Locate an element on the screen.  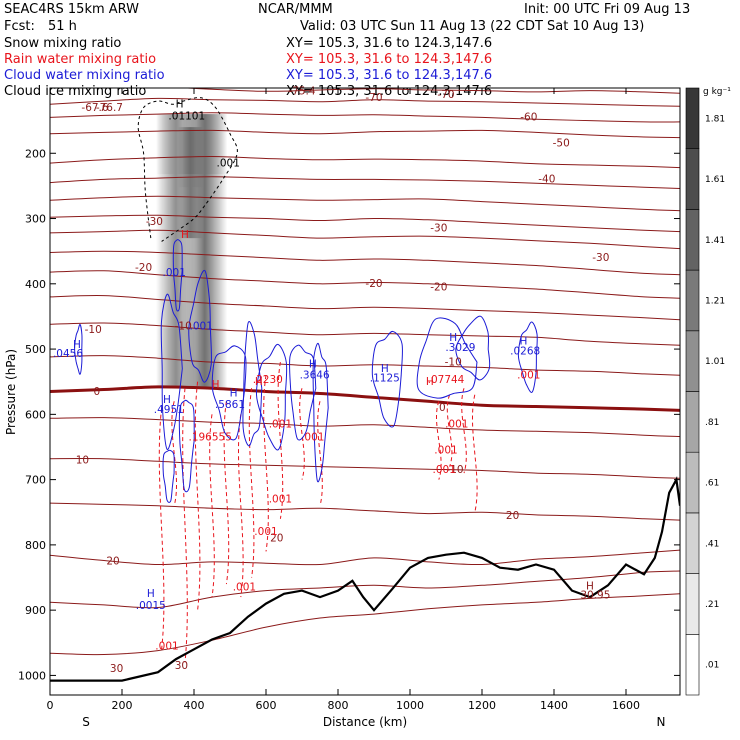
init-label: Init: 00 UTC Fri 09 Aug 13 is located at coordinates (607, 9).